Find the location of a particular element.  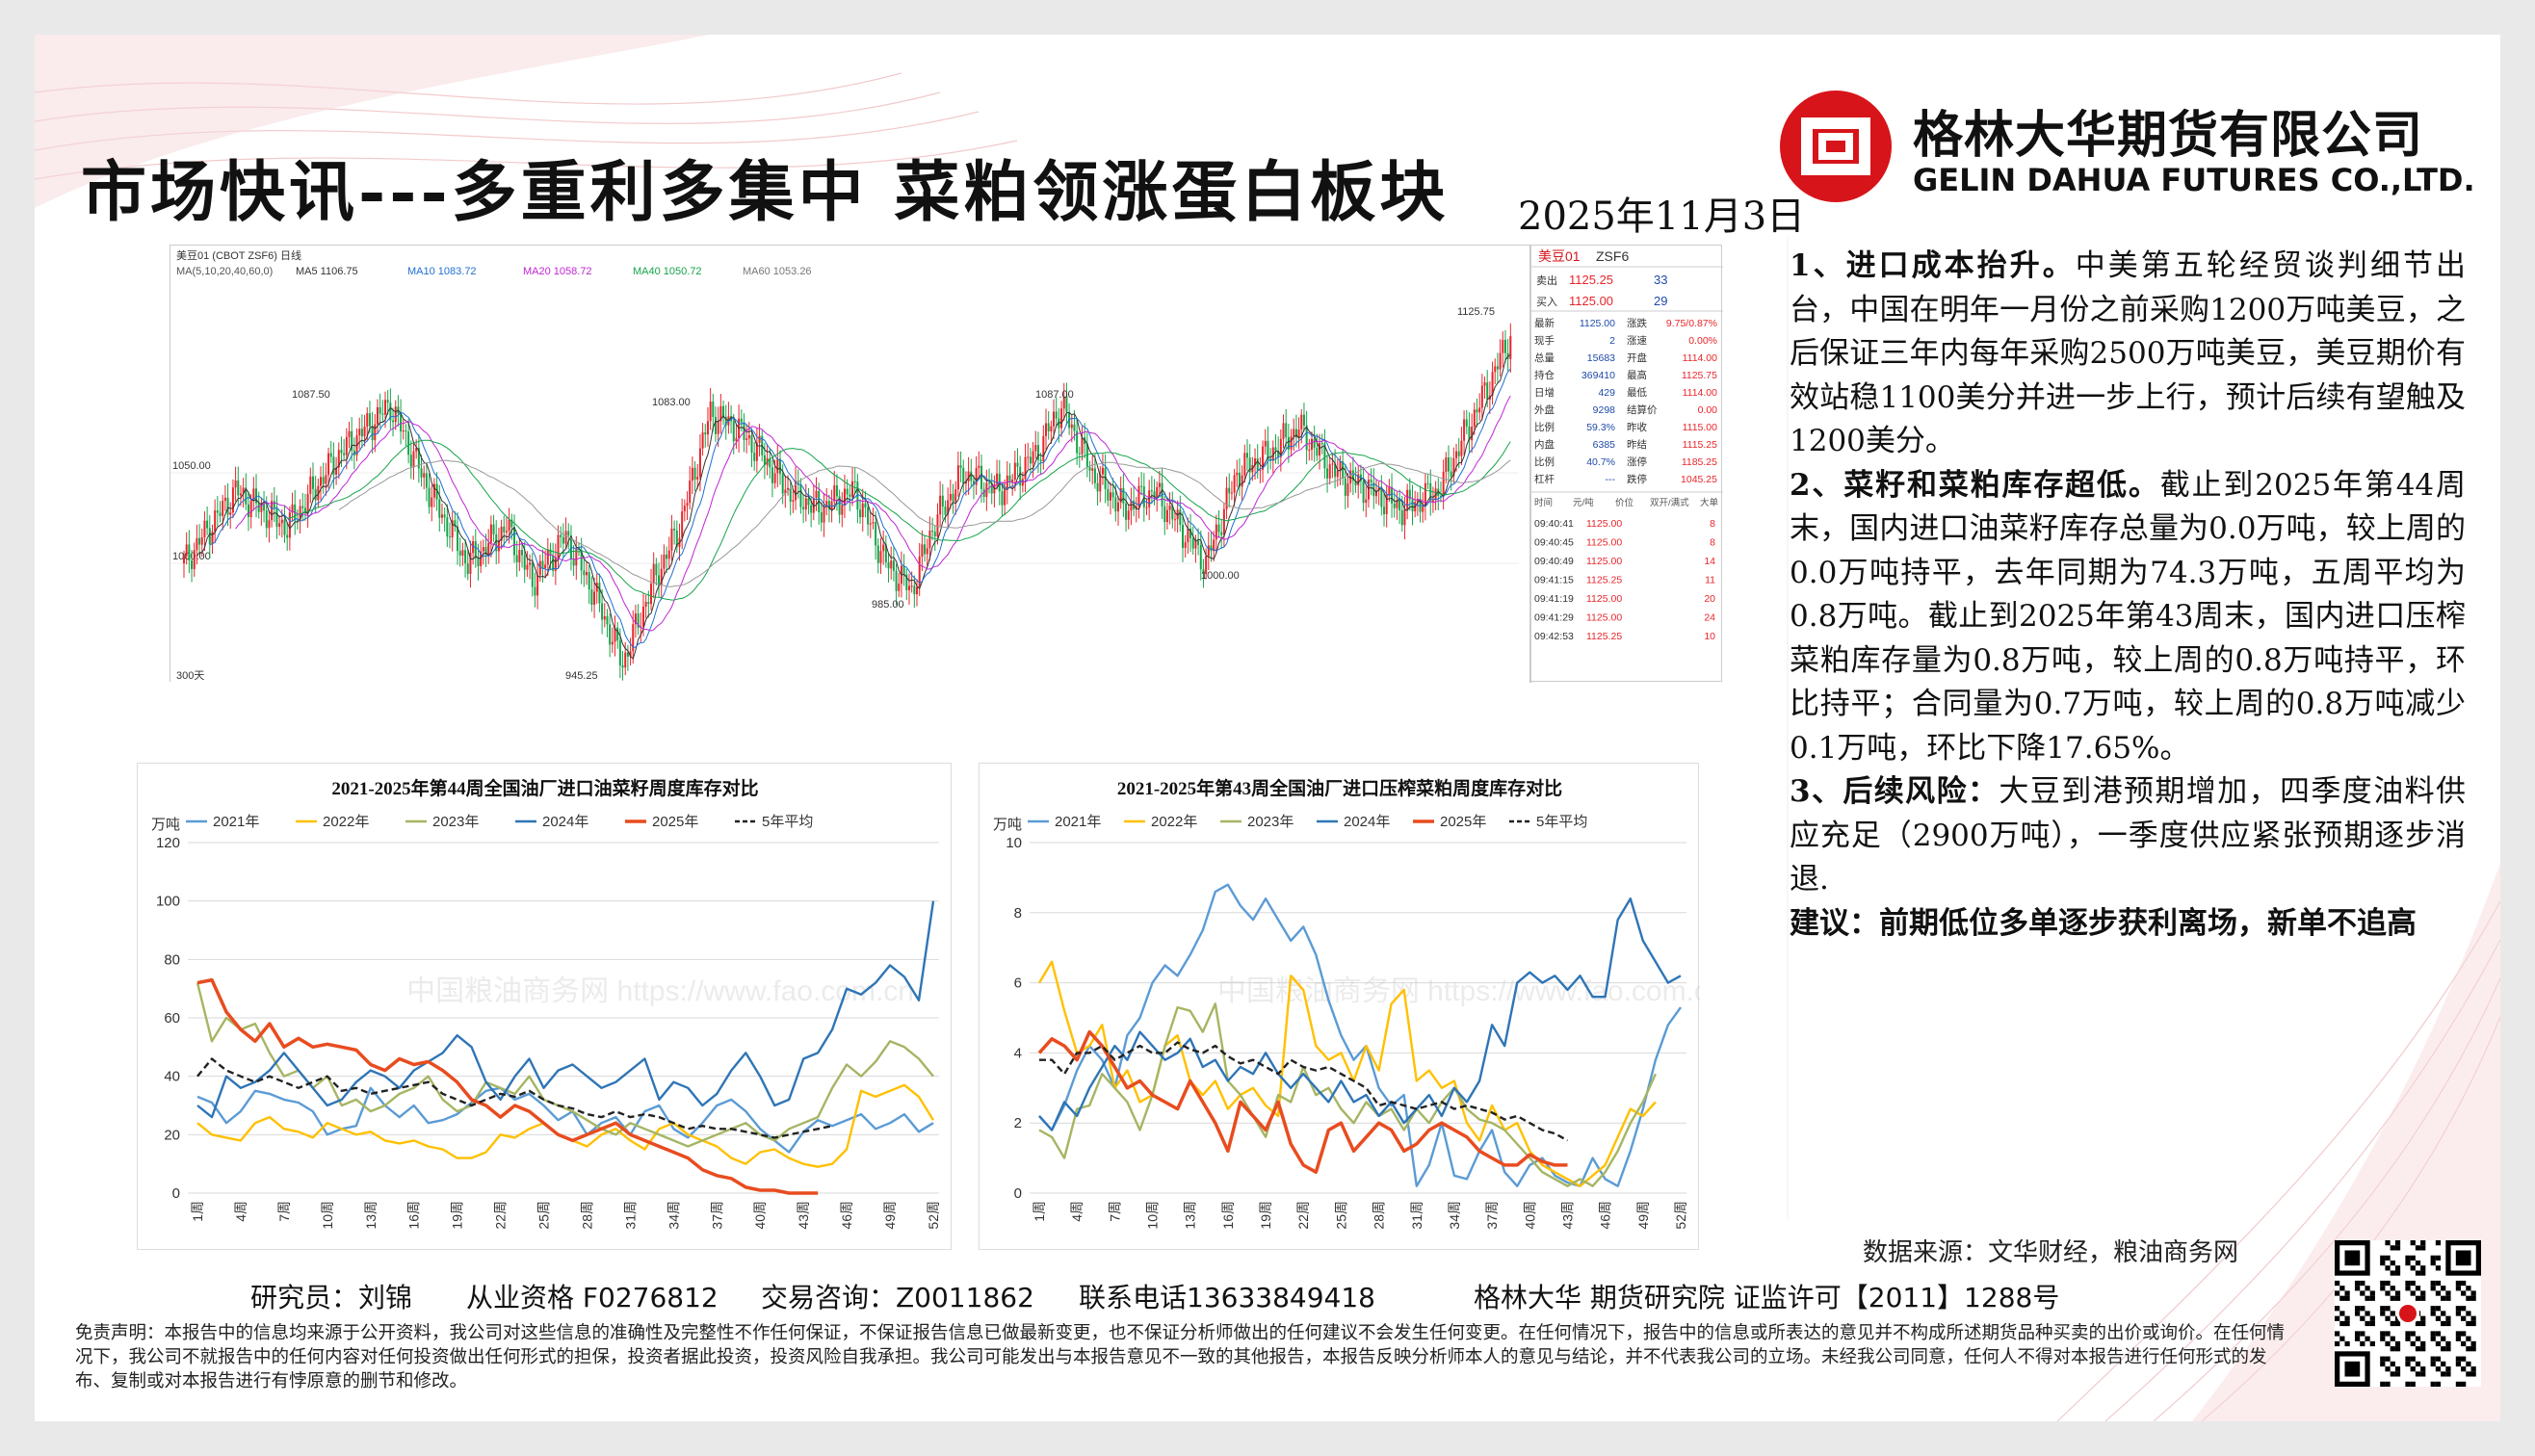

quote-row: 内盘 6385 昨结 1115.25 is located at coordinates (1625, 444).